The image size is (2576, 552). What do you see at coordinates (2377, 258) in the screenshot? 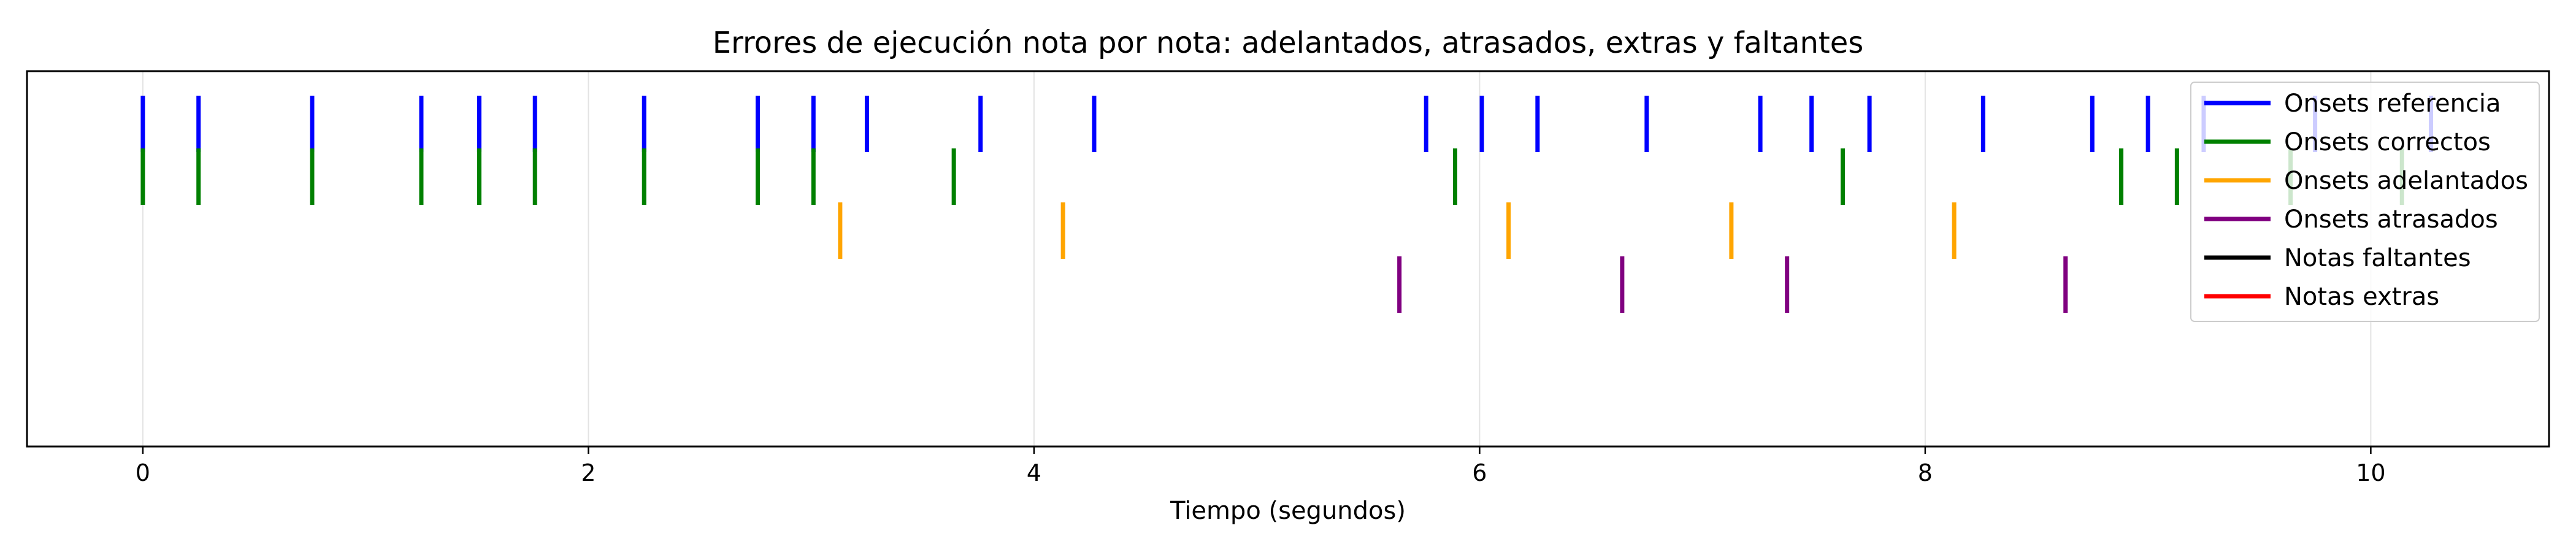
I see `legend-label: Notas faltantes` at bounding box center [2377, 258].